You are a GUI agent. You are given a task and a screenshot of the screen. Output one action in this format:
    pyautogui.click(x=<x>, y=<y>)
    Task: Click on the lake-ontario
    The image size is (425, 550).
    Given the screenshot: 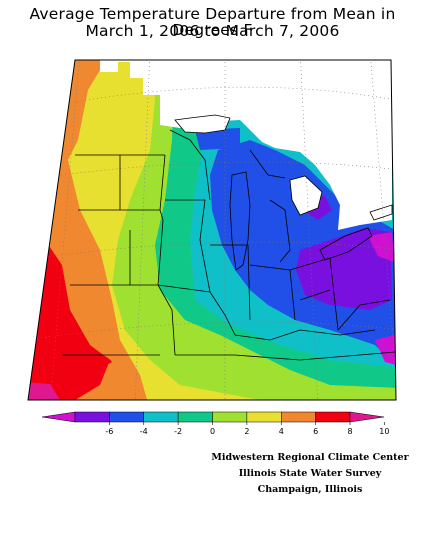 What is the action you would take?
    pyautogui.click(x=381, y=212)
    